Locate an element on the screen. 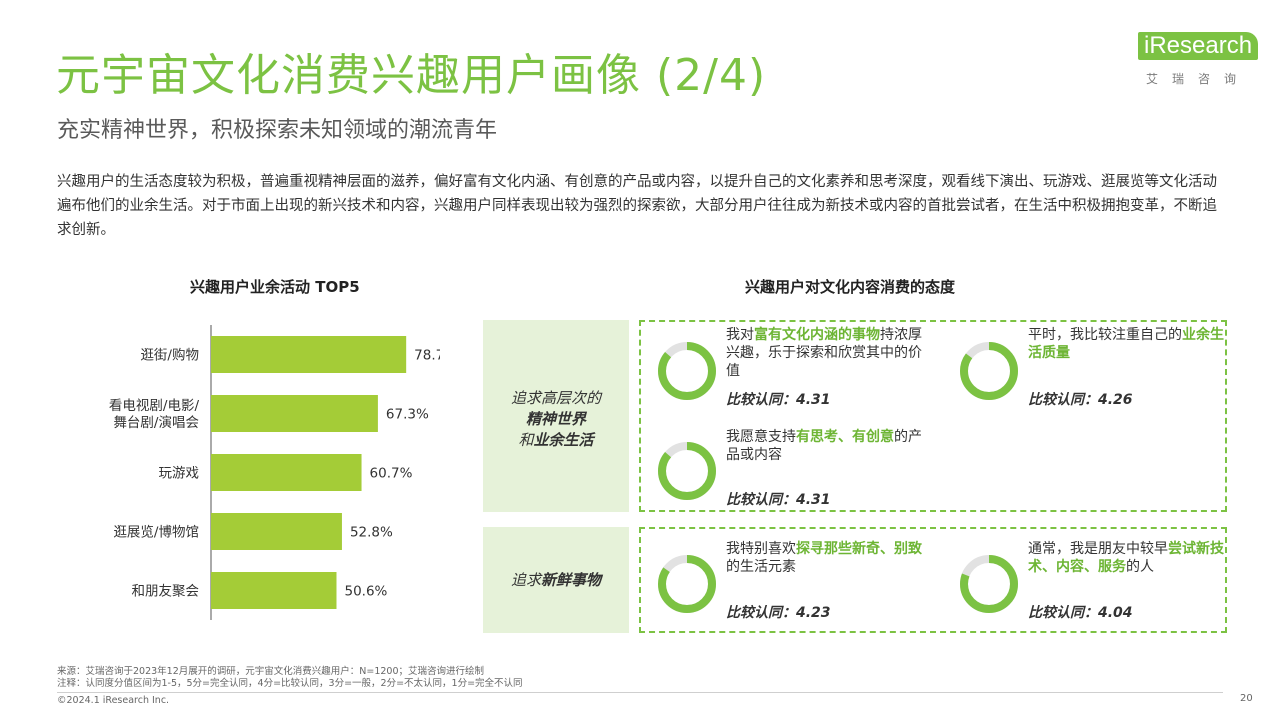  copyright: ©2024.1 iResearch Inc. is located at coordinates (113, 700).